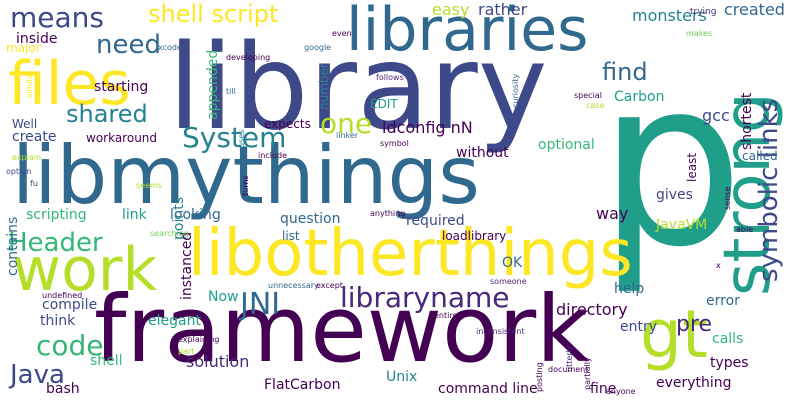 The image size is (800, 400). What do you see at coordinates (213, 84) in the screenshot?
I see `cloud-word: appended` at bounding box center [213, 84].